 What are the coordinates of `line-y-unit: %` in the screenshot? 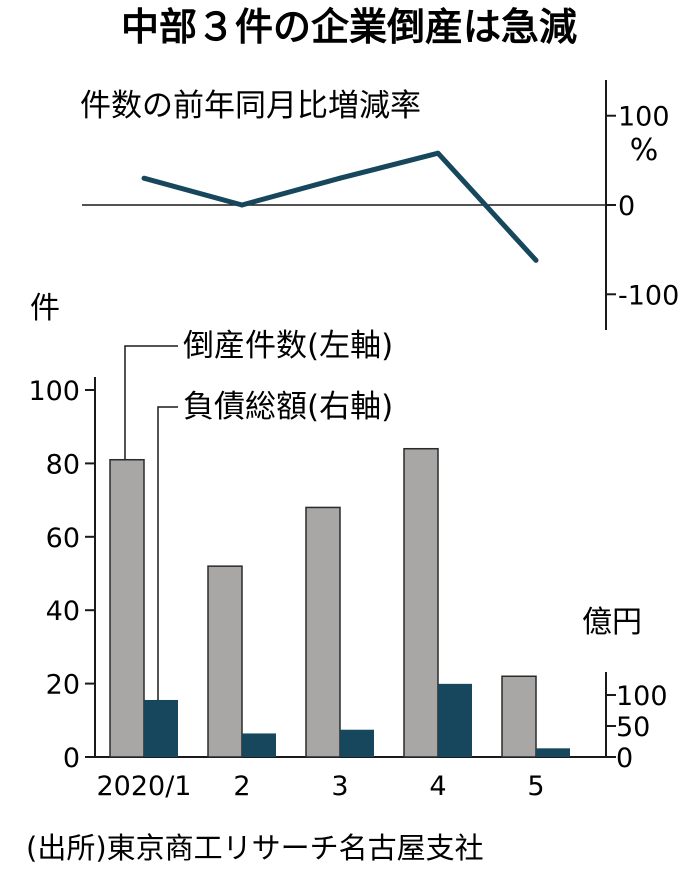 It's located at (644, 150).